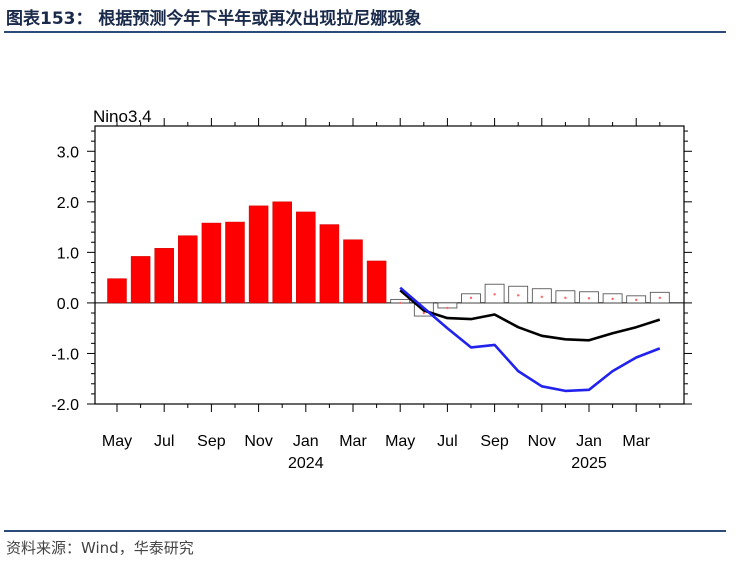  I want to click on year-label: 2024, so click(306, 463).